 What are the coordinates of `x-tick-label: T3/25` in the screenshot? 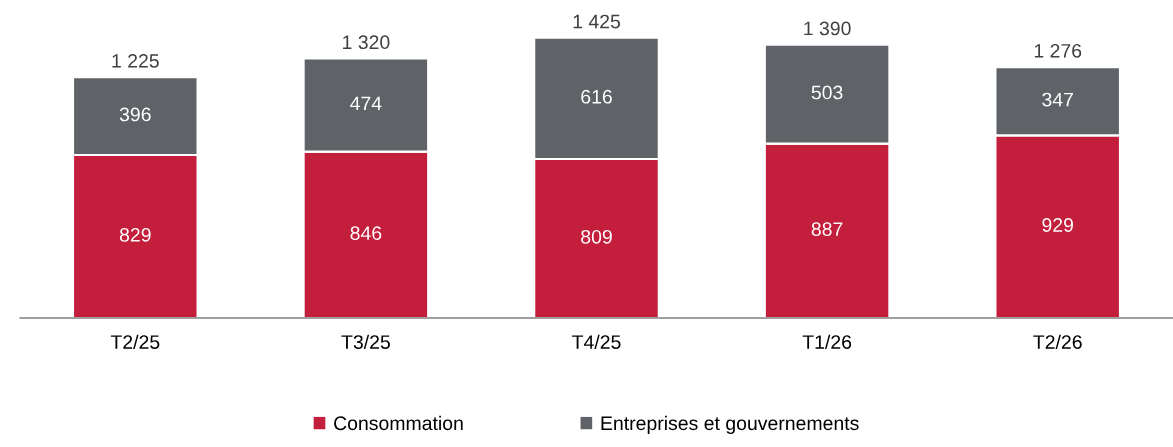 It's located at (365, 341).